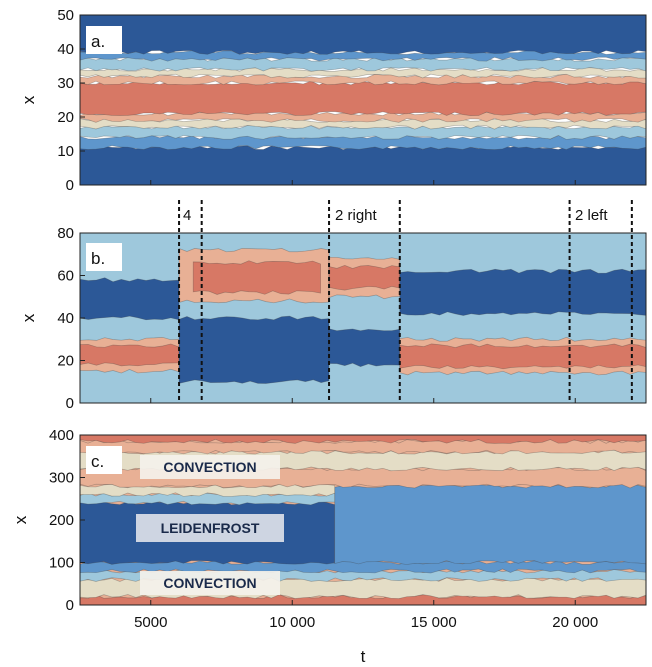 The width and height of the screenshot is (652, 667). Describe the element at coordinates (28, 99) in the screenshot. I see `panel-a-ylabel: x` at that location.